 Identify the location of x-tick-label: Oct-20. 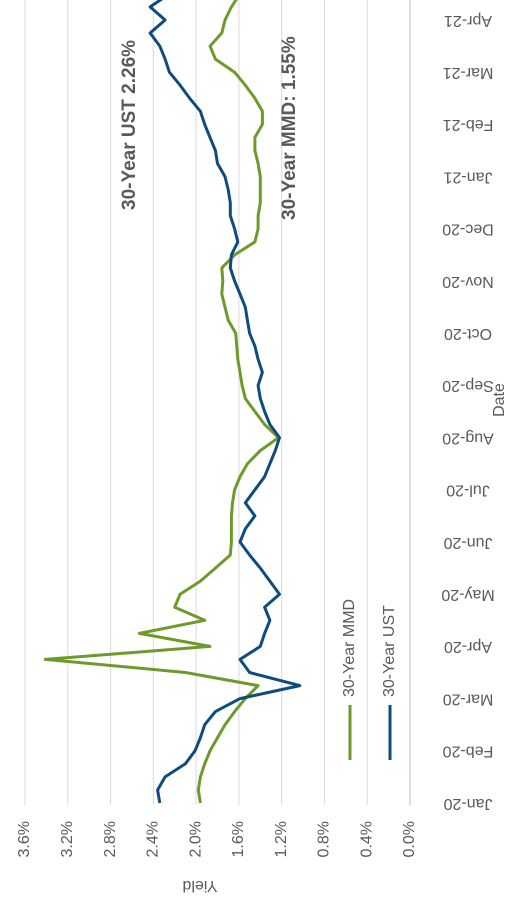
(468, 333).